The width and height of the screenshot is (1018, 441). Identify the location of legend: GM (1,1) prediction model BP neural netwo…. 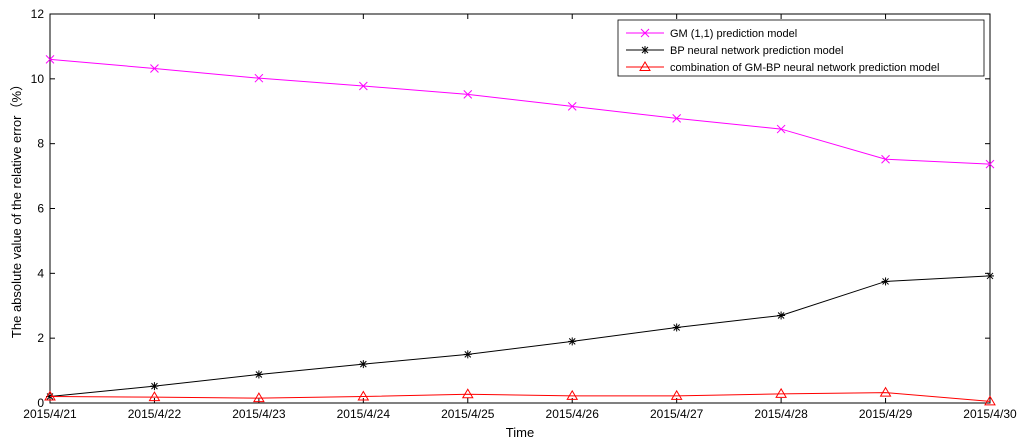
(801, 48).